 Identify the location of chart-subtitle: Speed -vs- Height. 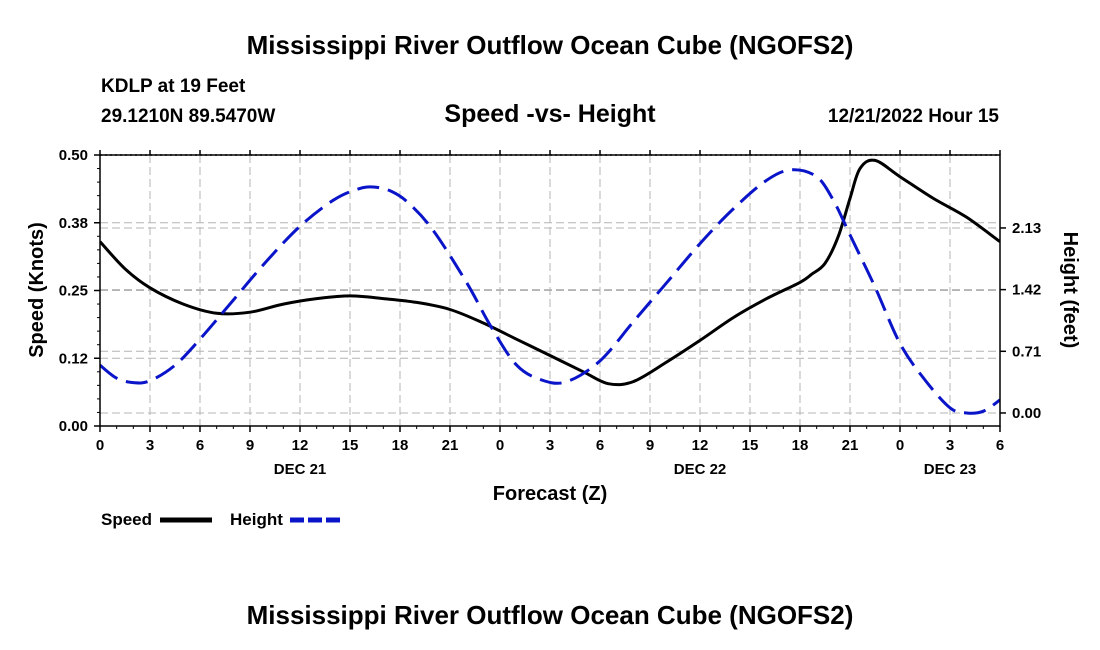
(550, 114).